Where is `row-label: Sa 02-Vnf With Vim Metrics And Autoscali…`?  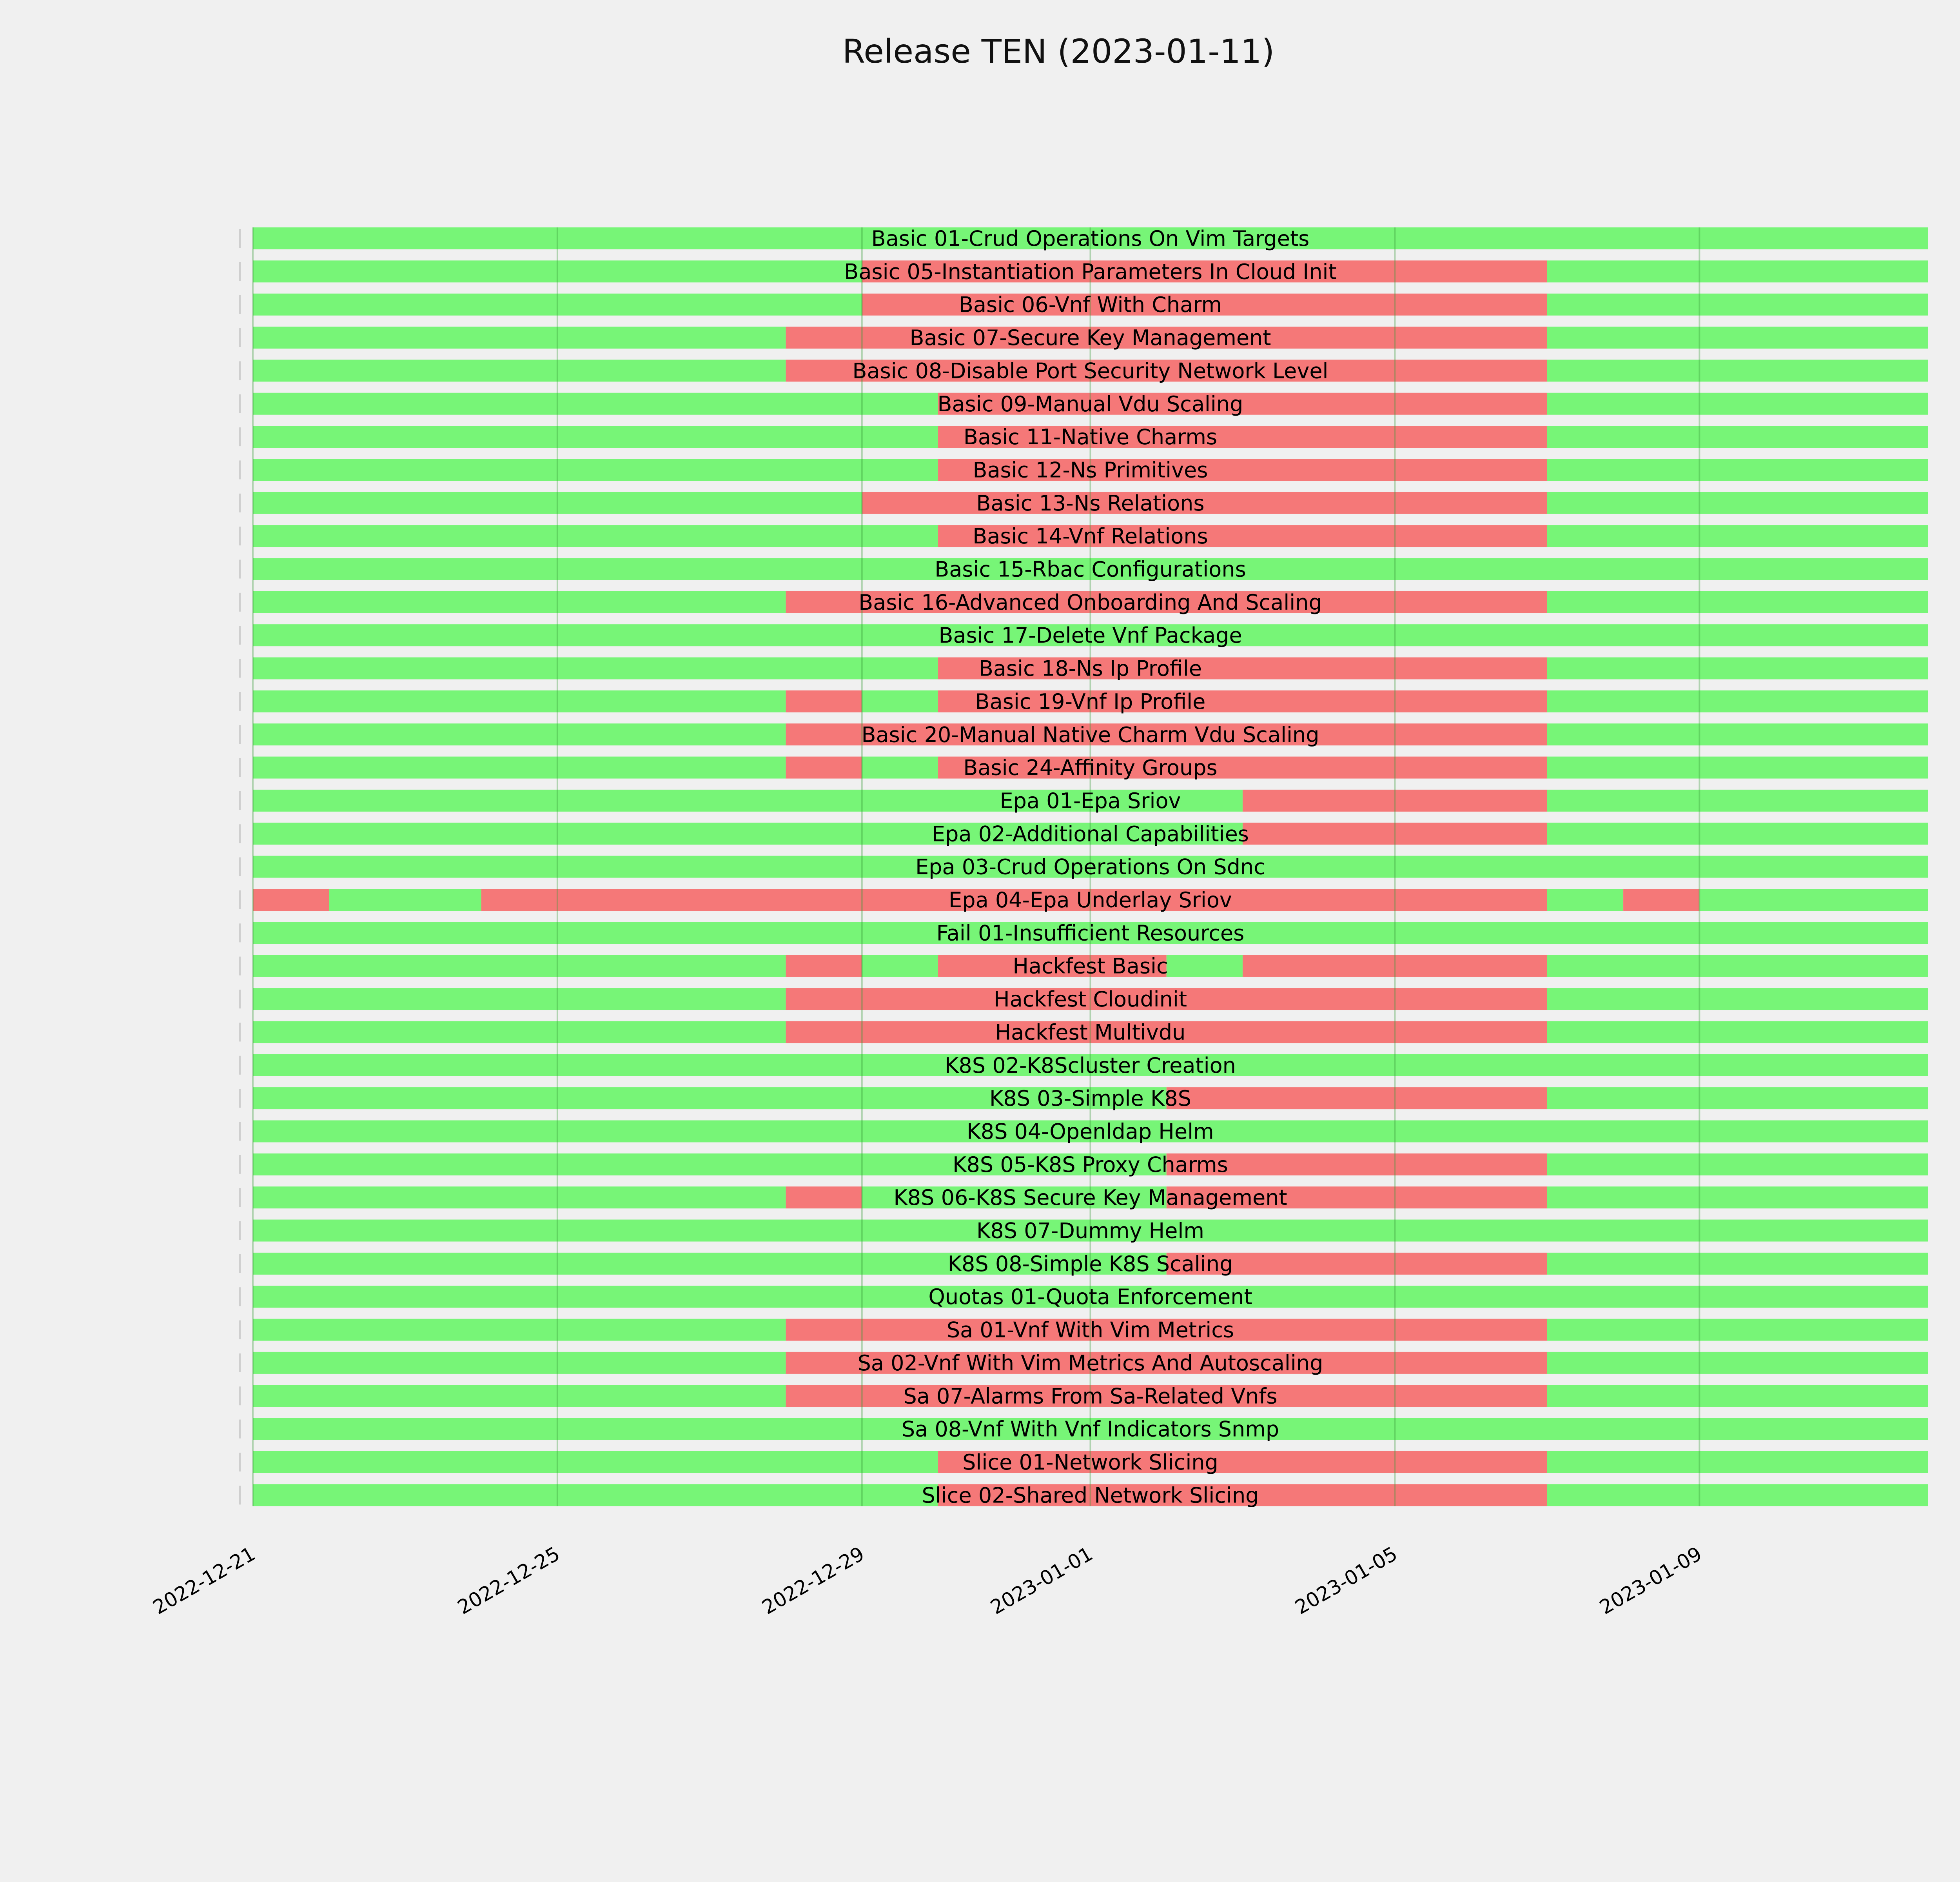
row-label: Sa 02-Vnf With Vim Metrics And Autoscali… is located at coordinates (1090, 1363).